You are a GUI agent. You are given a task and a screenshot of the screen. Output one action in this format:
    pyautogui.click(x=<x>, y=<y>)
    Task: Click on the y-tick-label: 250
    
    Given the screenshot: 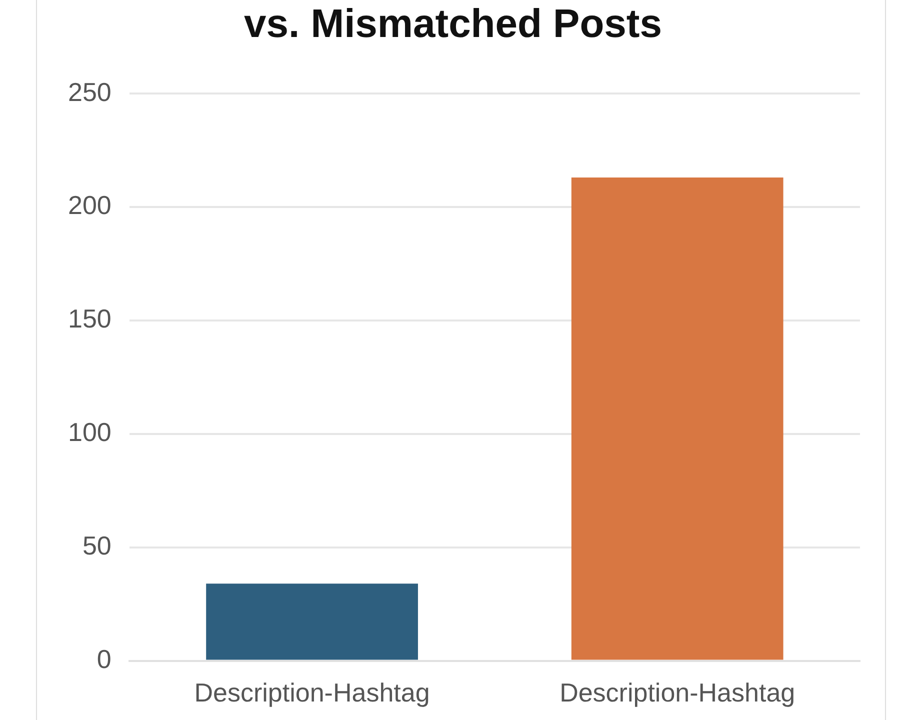 What is the action you would take?
    pyautogui.click(x=90, y=91)
    